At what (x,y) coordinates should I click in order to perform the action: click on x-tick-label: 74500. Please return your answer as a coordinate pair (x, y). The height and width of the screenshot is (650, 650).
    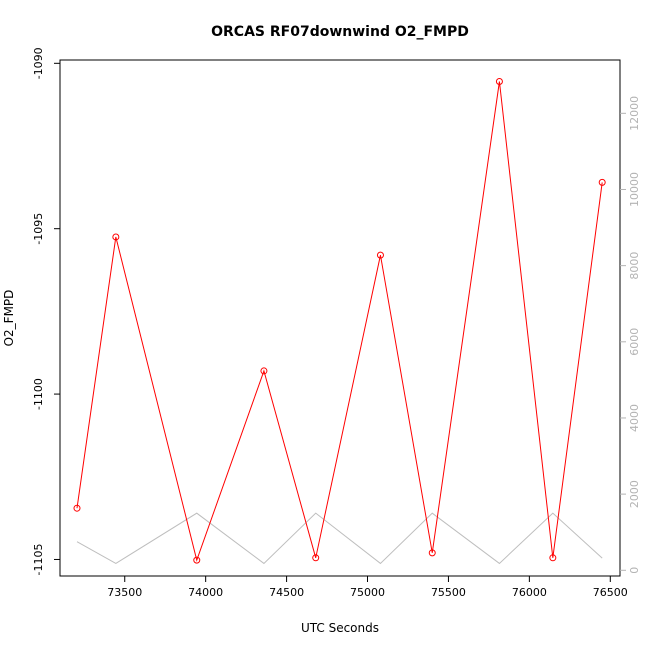
    Looking at the image, I should click on (286, 592).